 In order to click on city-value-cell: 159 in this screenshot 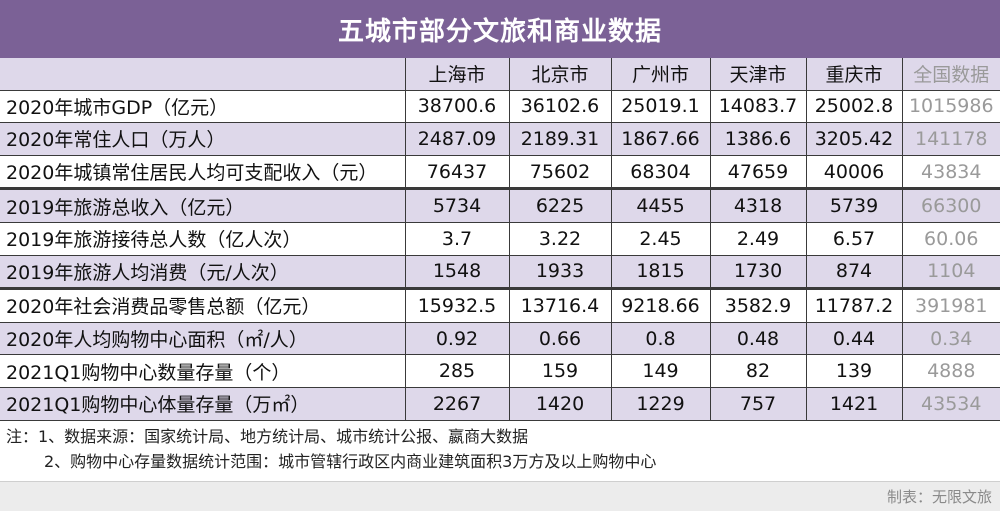, I will do `click(560, 371)`.